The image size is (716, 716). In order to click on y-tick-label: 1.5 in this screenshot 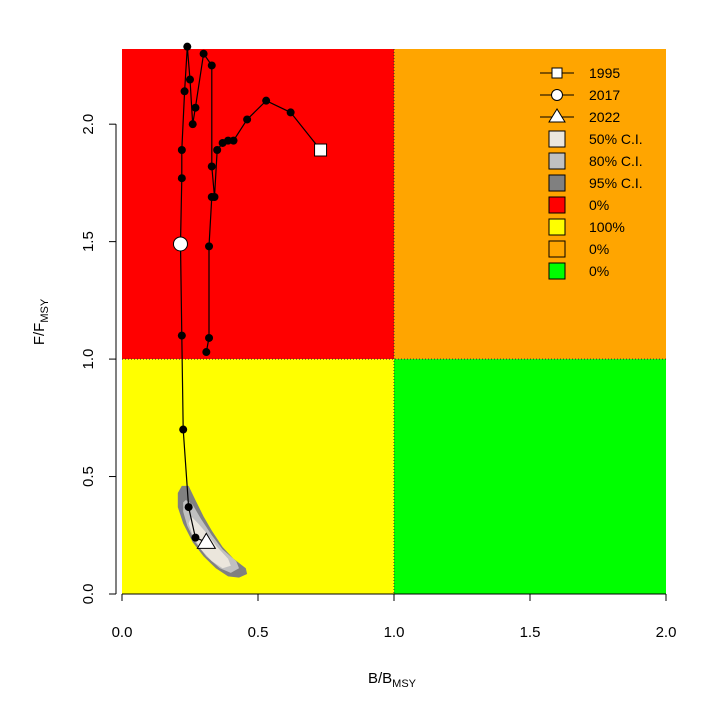, I will do `click(88, 241)`.